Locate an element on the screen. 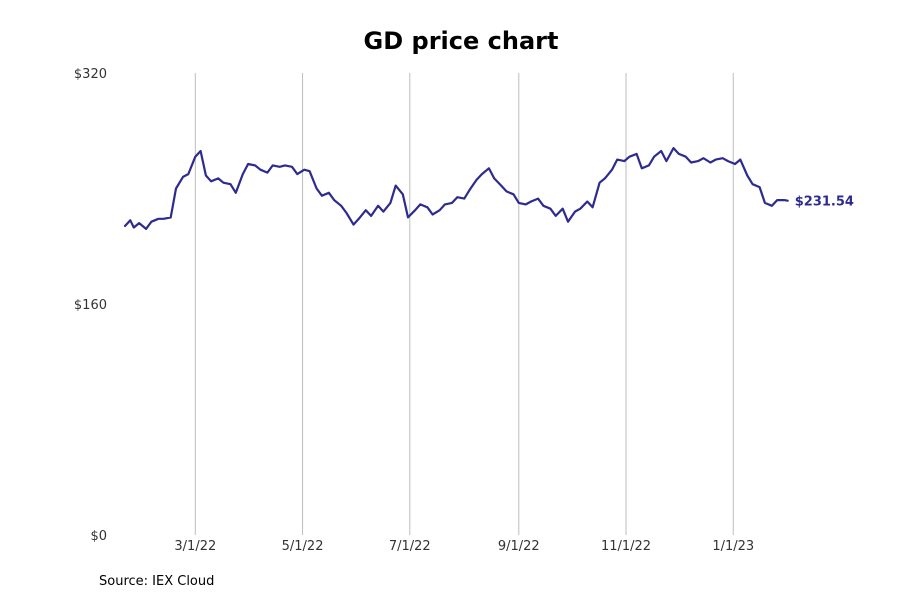  price-line is located at coordinates (456, 188).